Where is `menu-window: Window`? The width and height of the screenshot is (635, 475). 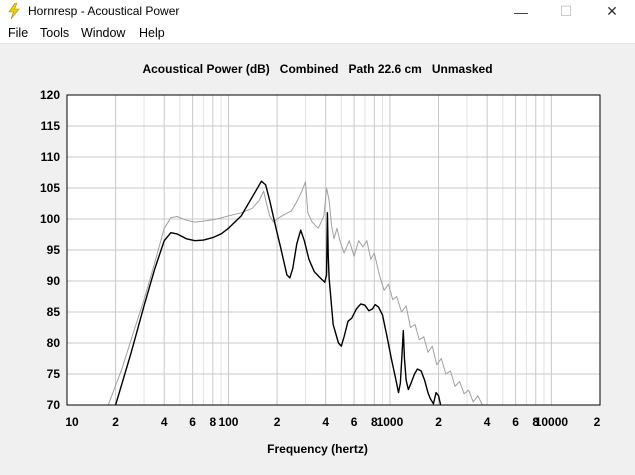
menu-window: Window is located at coordinates (103, 33).